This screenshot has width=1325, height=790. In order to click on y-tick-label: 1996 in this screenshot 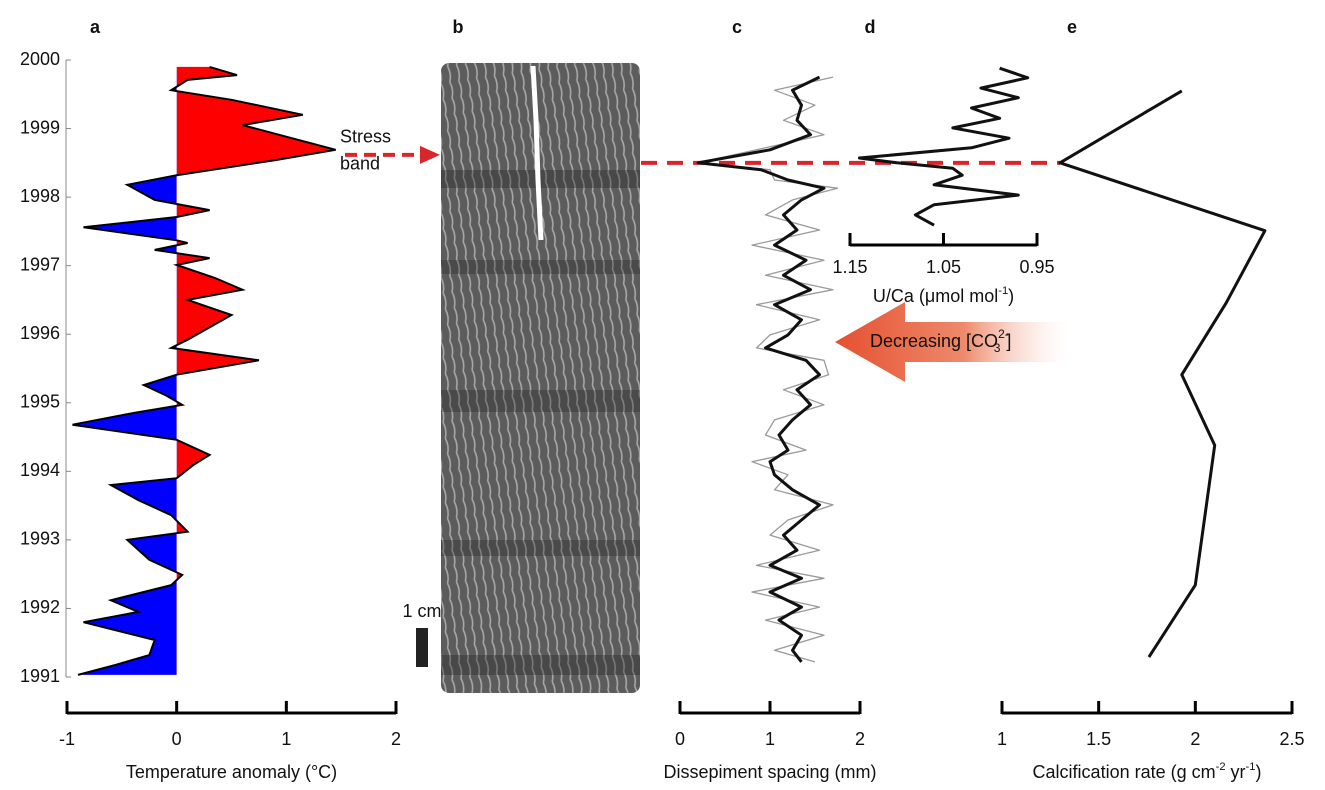, I will do `click(40, 333)`.